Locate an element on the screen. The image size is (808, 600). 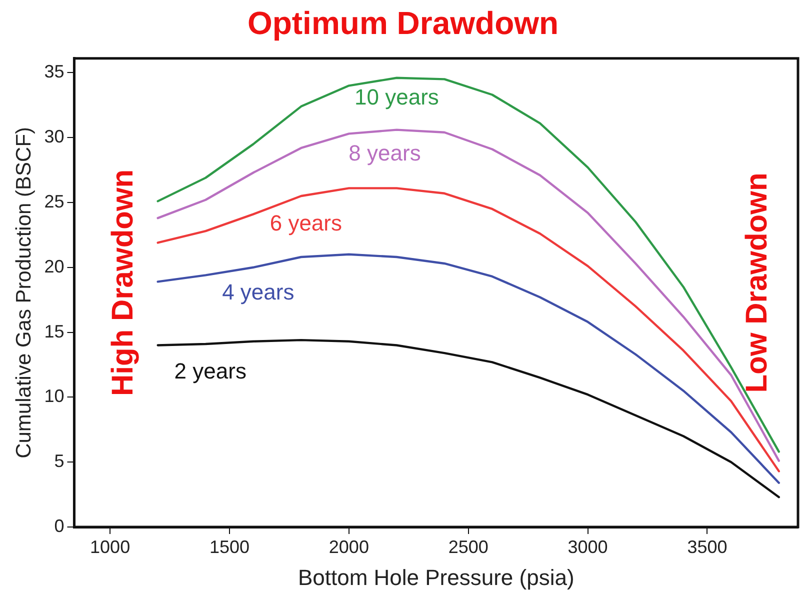
y-tick-label: 10 is located at coordinates (54, 396).